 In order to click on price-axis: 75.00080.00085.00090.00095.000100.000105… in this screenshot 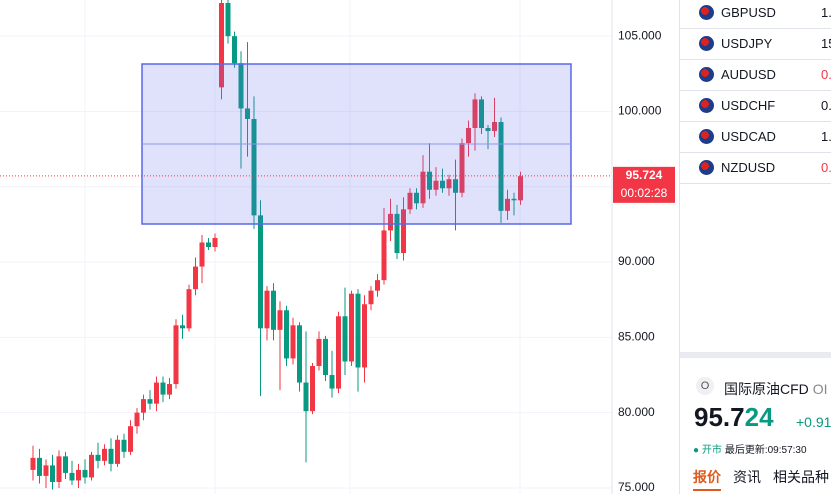, I will do `click(640, 261)`.